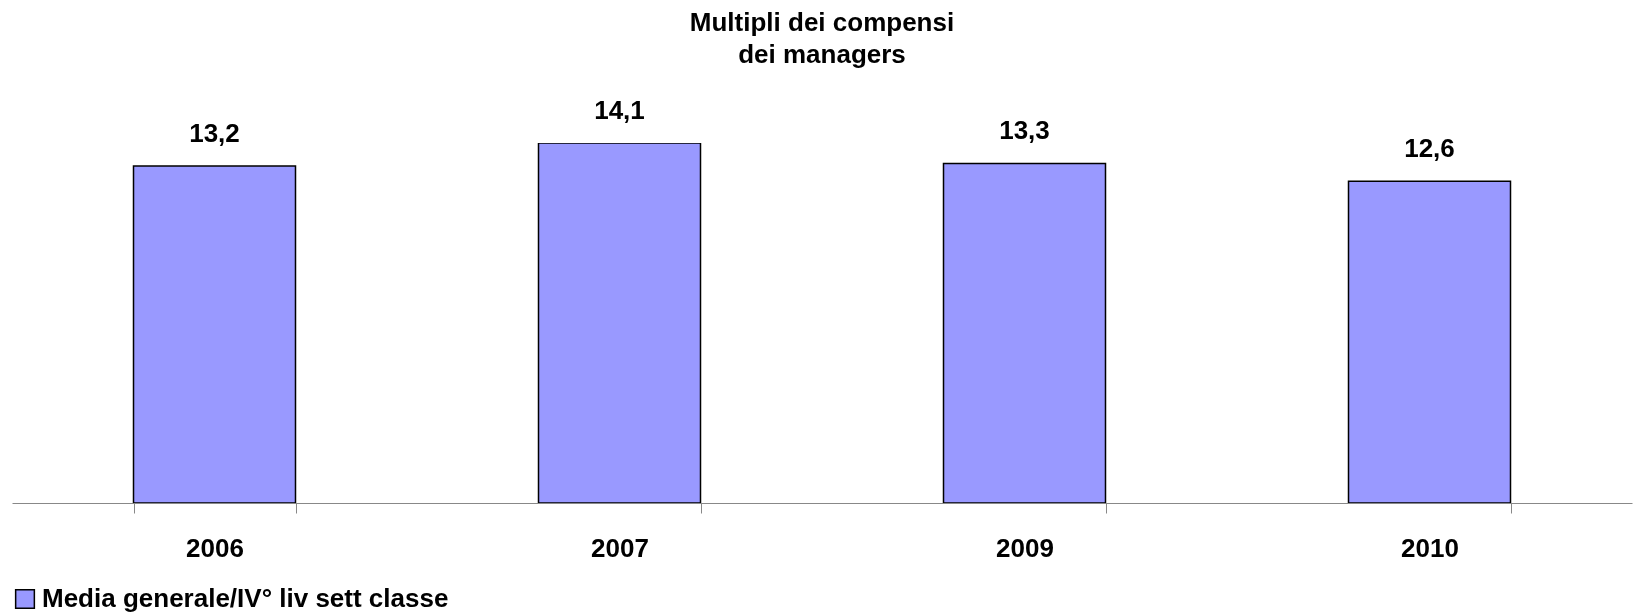  Describe the element at coordinates (1024, 130) in the screenshot. I see `data-label: 13,3` at that location.